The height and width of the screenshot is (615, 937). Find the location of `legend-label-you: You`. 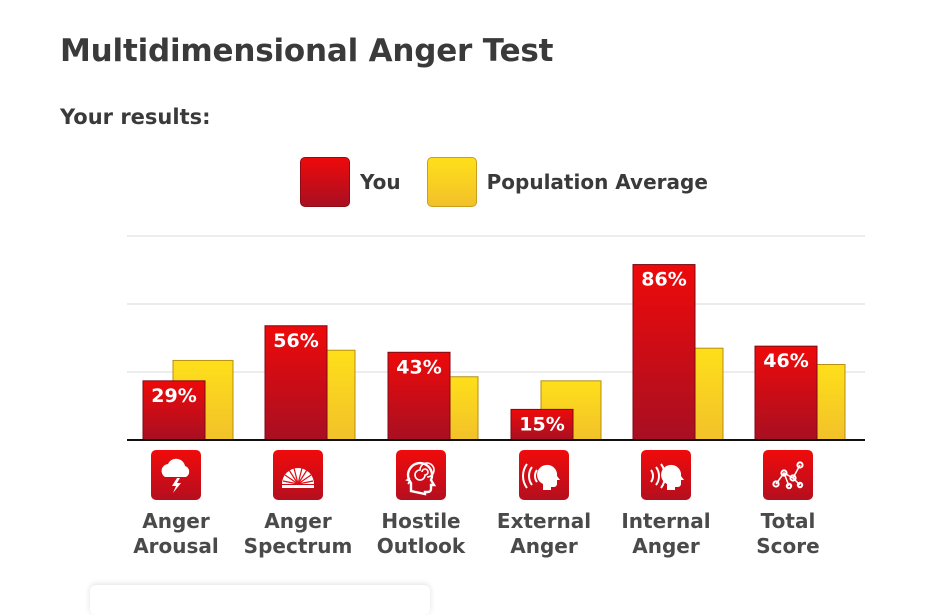

legend-label-you: You is located at coordinates (380, 182).